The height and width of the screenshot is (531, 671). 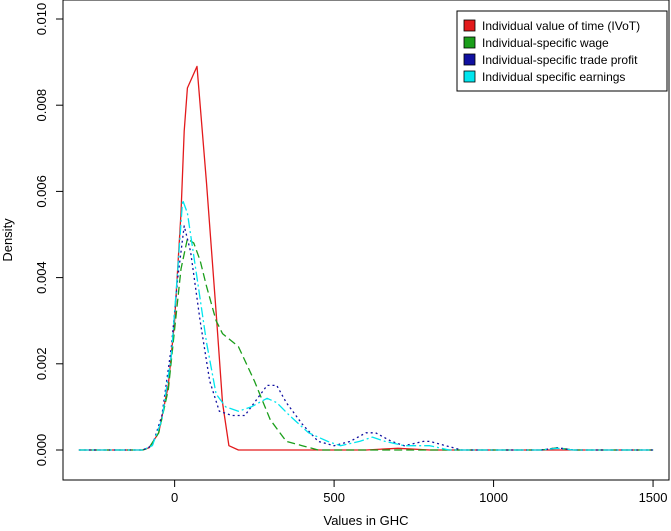 I want to click on x-axis-label: Values in GHC, so click(x=365, y=520).